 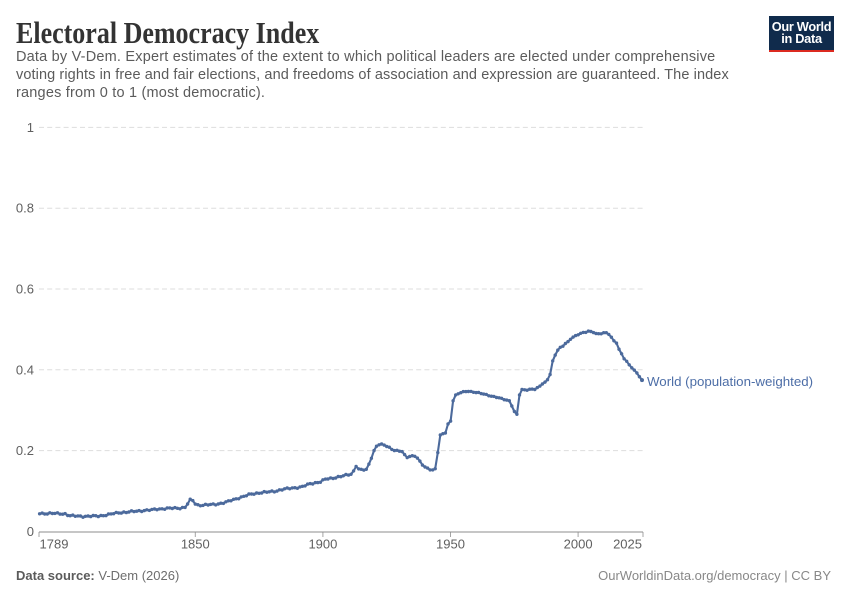 I want to click on svg-text: 2025, so click(x=627, y=543).